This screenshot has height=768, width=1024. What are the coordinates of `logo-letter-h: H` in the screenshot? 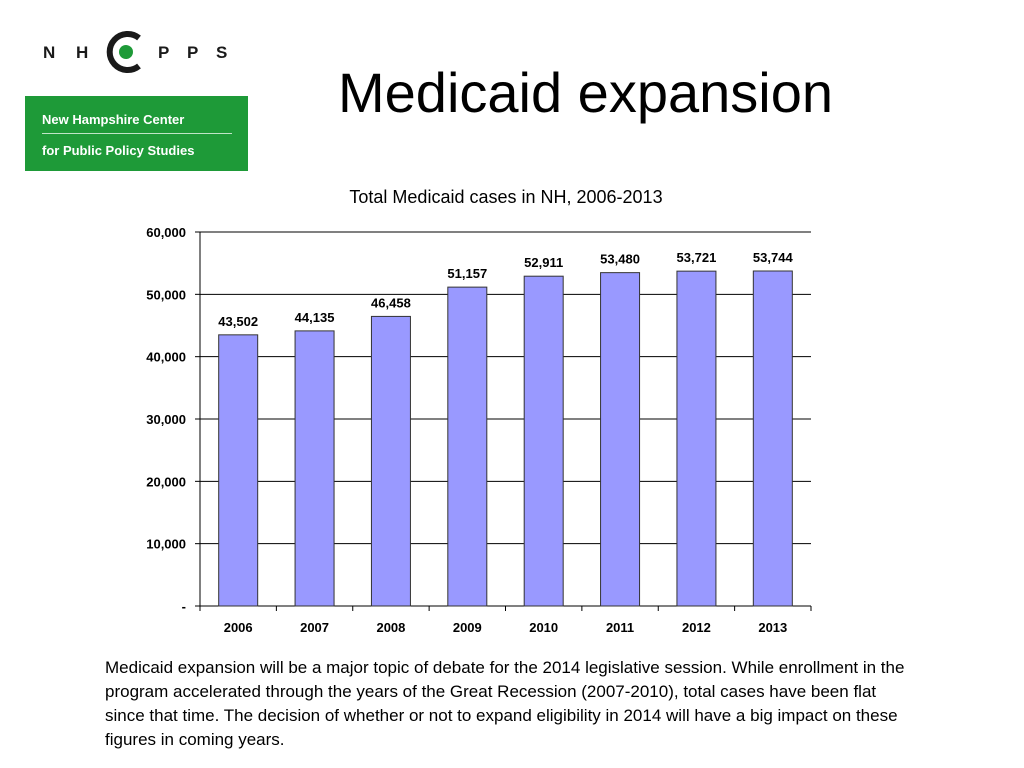 It's located at (82, 52).